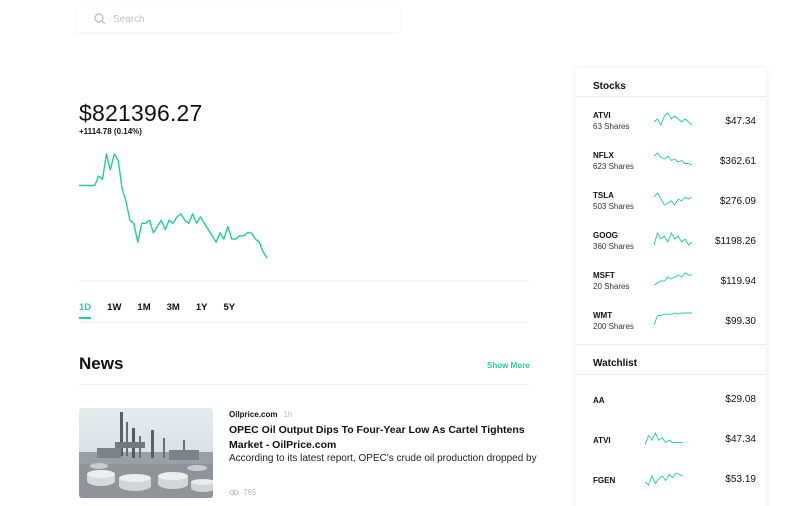  I want to click on watchlist-price: $29.08, so click(740, 399).